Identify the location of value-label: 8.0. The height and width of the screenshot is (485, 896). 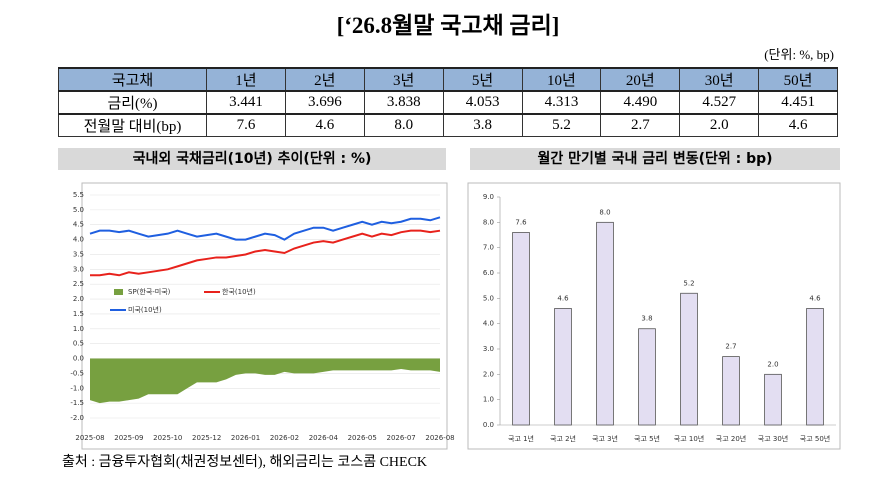
(604, 212).